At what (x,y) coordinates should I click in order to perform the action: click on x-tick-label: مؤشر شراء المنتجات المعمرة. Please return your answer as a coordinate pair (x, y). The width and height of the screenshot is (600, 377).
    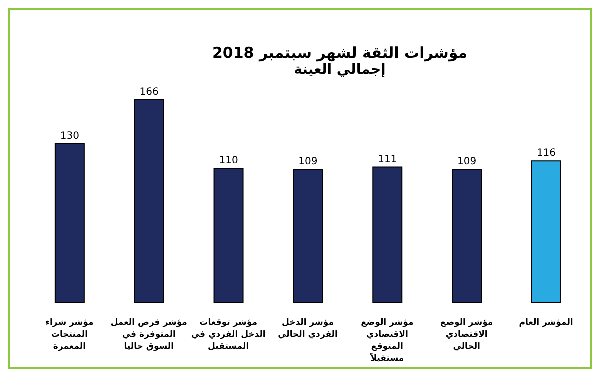
    Looking at the image, I should click on (70, 335).